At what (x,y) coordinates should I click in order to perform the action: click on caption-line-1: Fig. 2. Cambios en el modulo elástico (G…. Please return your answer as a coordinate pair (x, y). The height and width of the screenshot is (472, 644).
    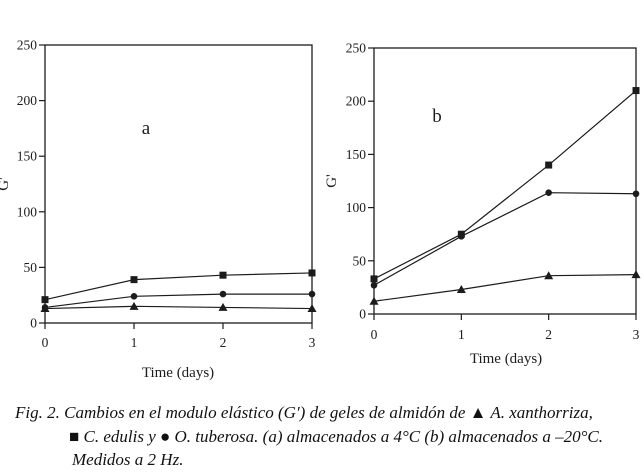
    Looking at the image, I should click on (304, 412).